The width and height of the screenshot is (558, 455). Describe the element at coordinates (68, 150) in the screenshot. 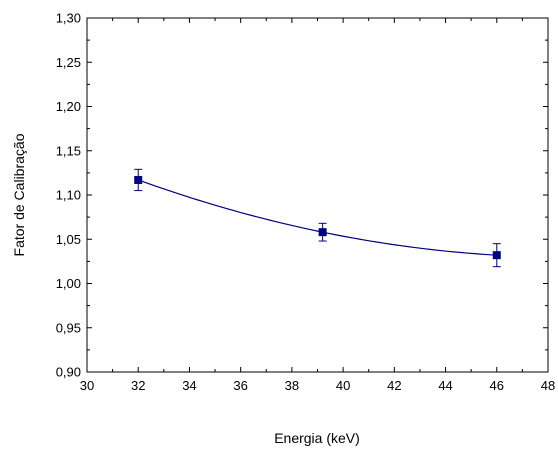

I see `y-tick-label: 1,15` at that location.